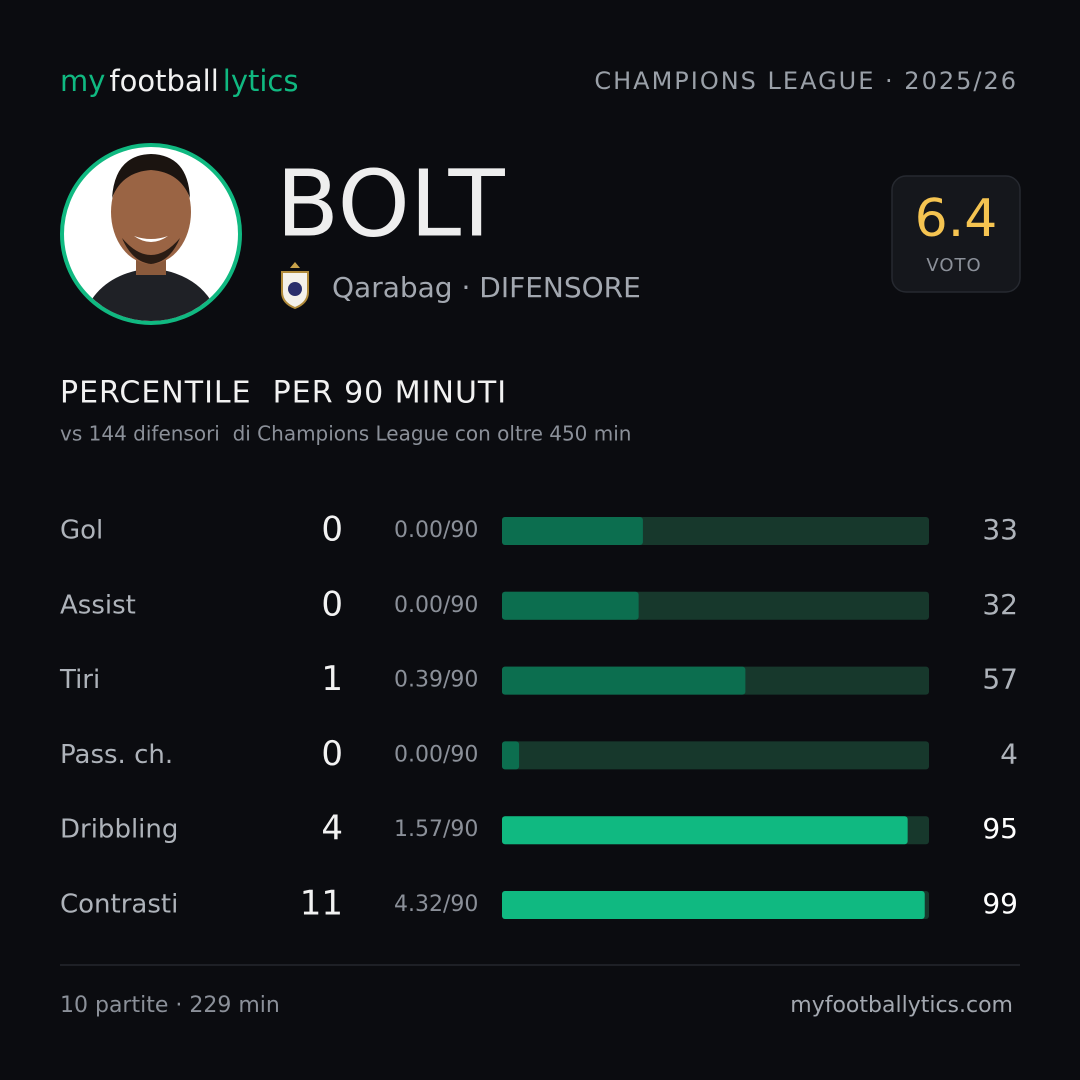  I want to click on stat-label: Tiri, so click(79, 680).